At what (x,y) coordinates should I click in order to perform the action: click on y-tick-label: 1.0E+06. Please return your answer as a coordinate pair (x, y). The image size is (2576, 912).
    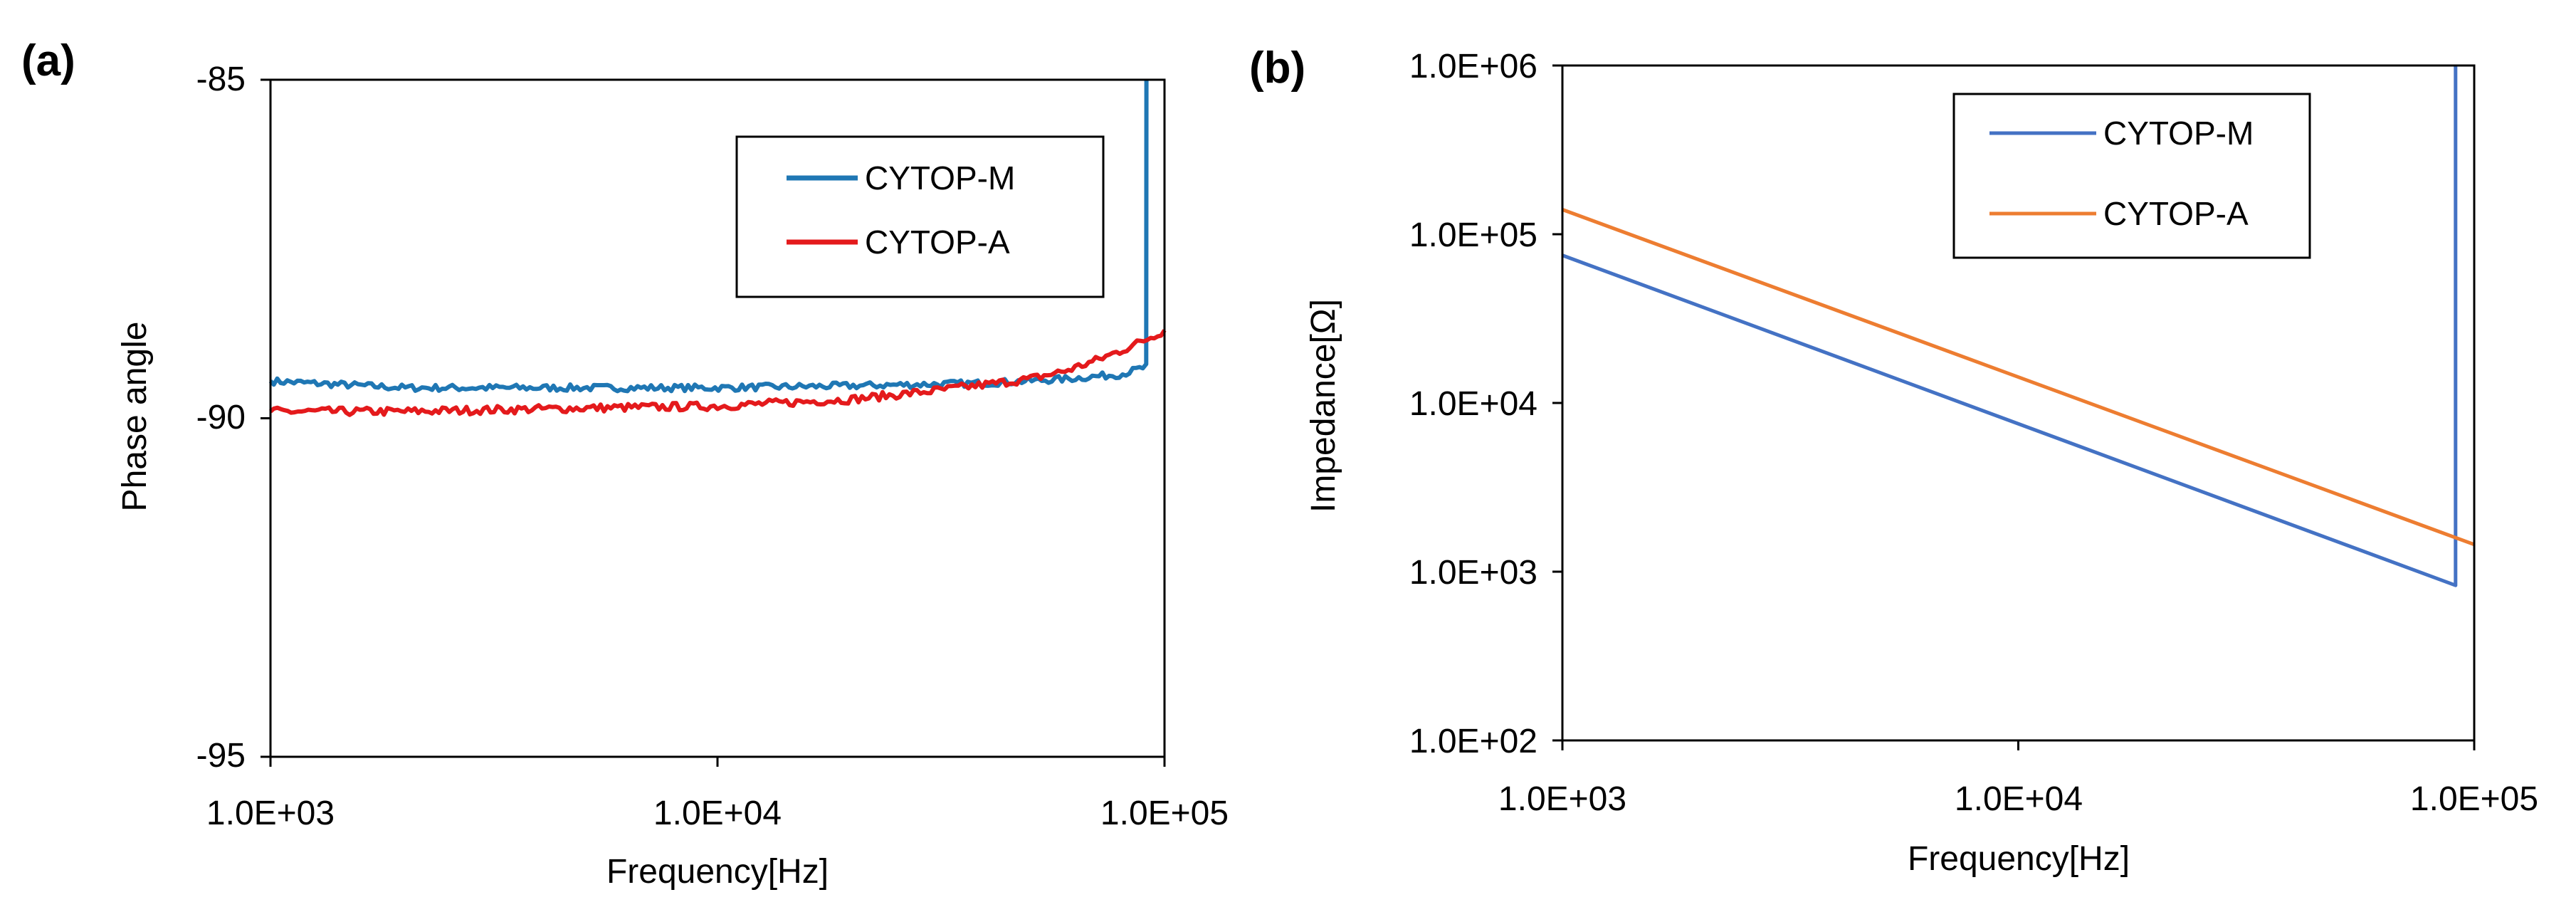
    Looking at the image, I should click on (1473, 66).